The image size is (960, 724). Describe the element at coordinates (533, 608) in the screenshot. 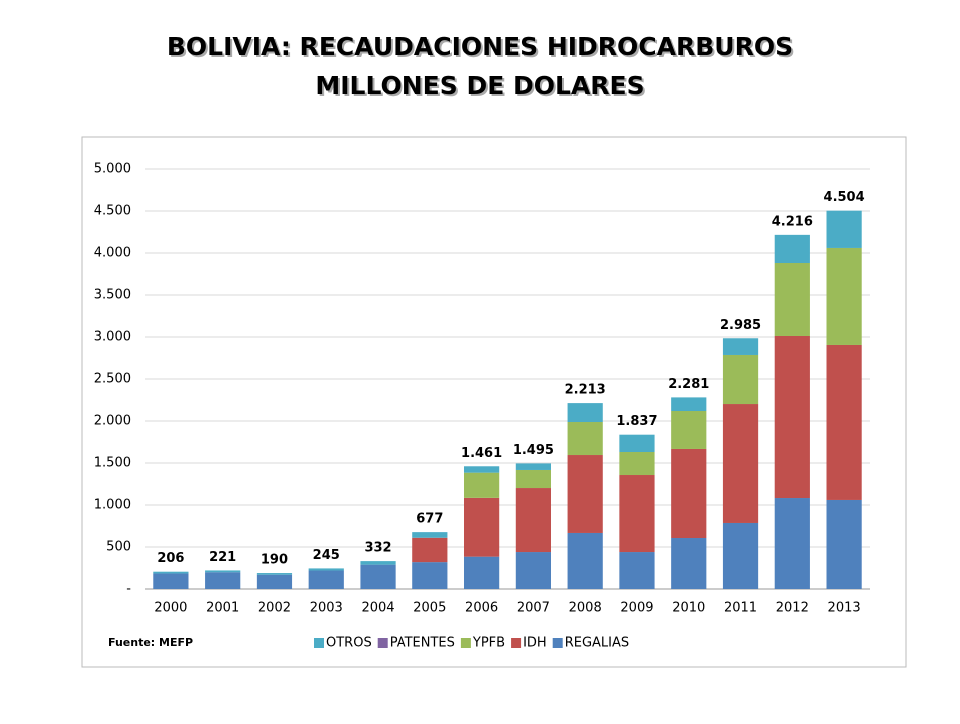

I see `x-tick-label: 2007` at that location.